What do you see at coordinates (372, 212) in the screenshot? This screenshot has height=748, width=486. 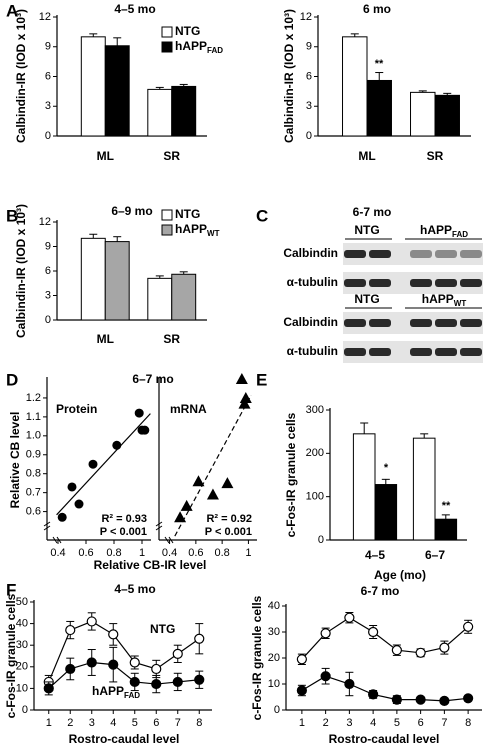 I see `blot-title: 6-7 mo` at bounding box center [372, 212].